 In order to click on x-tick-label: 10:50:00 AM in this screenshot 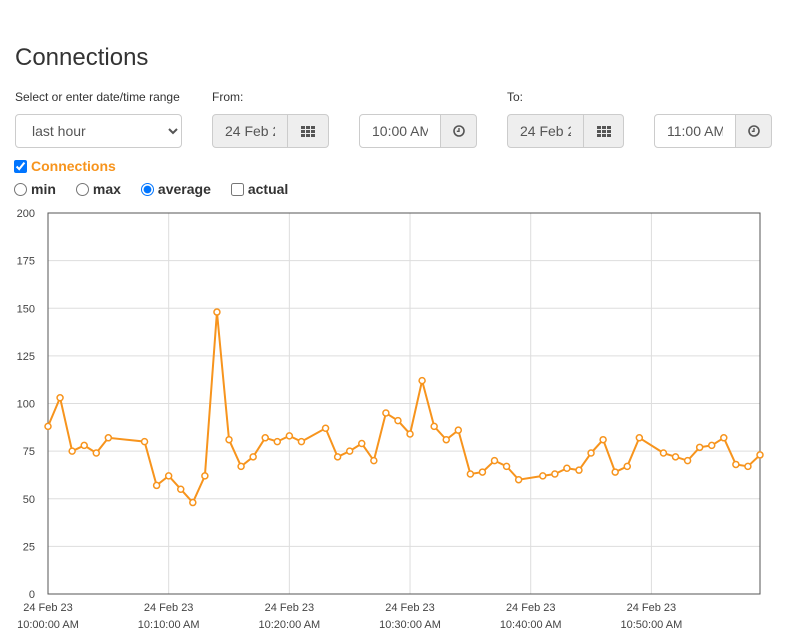, I will do `click(651, 625)`.